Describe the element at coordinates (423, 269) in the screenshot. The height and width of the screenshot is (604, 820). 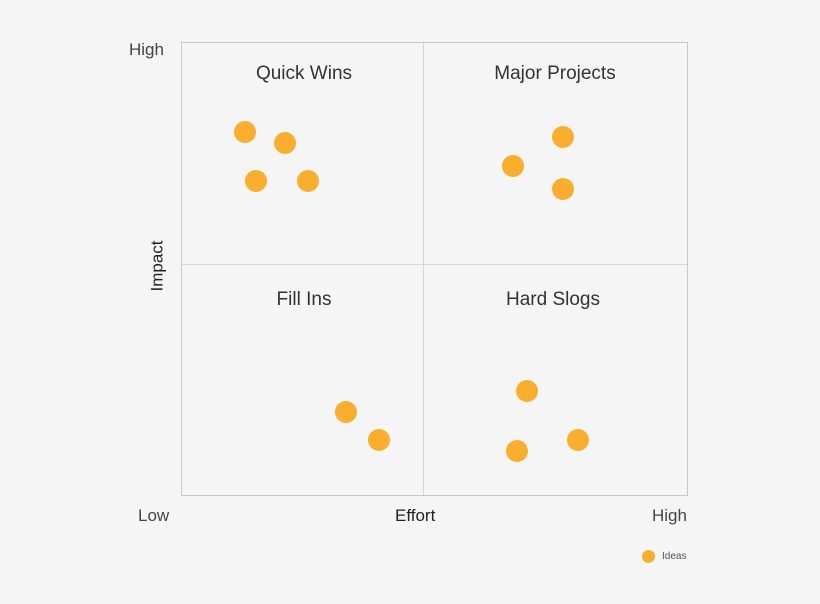
I see `vertical-divider` at that location.